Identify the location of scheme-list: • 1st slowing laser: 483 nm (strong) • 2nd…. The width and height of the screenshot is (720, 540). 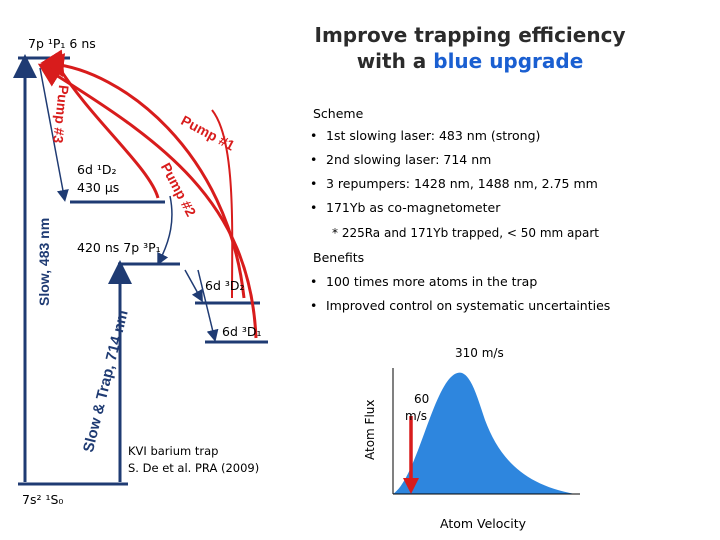
(454, 172).